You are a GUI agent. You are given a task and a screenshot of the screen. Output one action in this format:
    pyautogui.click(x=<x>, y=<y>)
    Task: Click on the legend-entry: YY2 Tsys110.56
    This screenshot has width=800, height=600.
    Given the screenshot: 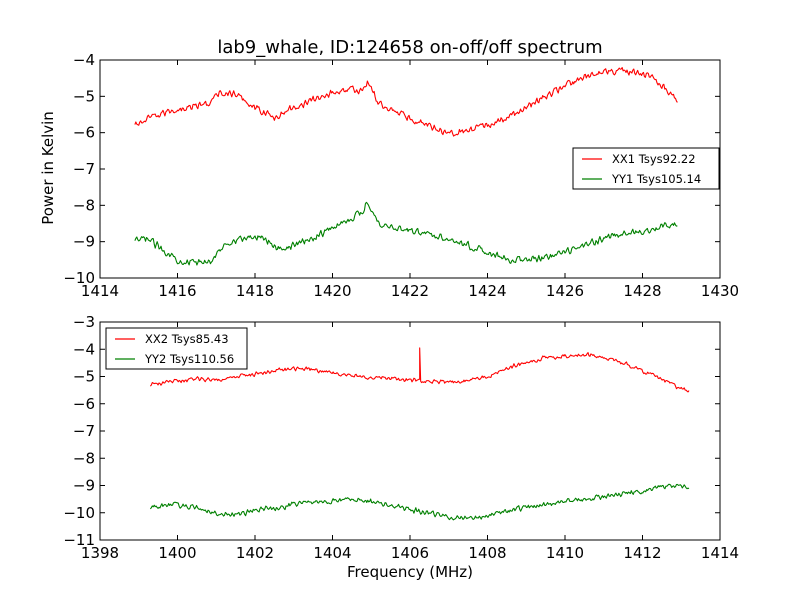 What is the action you would take?
    pyautogui.click(x=189, y=359)
    